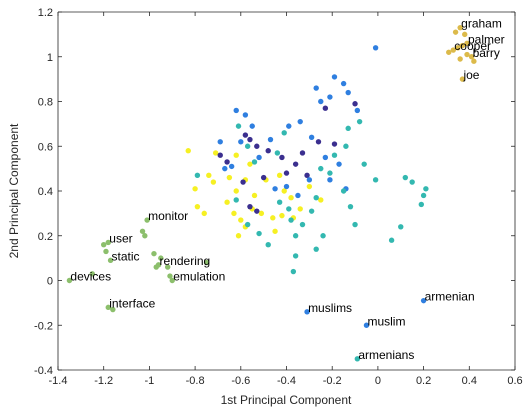 The image size is (527, 414). Describe the element at coordinates (45, 192) in the screenshot. I see `y-tick-label: 0.4` at that location.